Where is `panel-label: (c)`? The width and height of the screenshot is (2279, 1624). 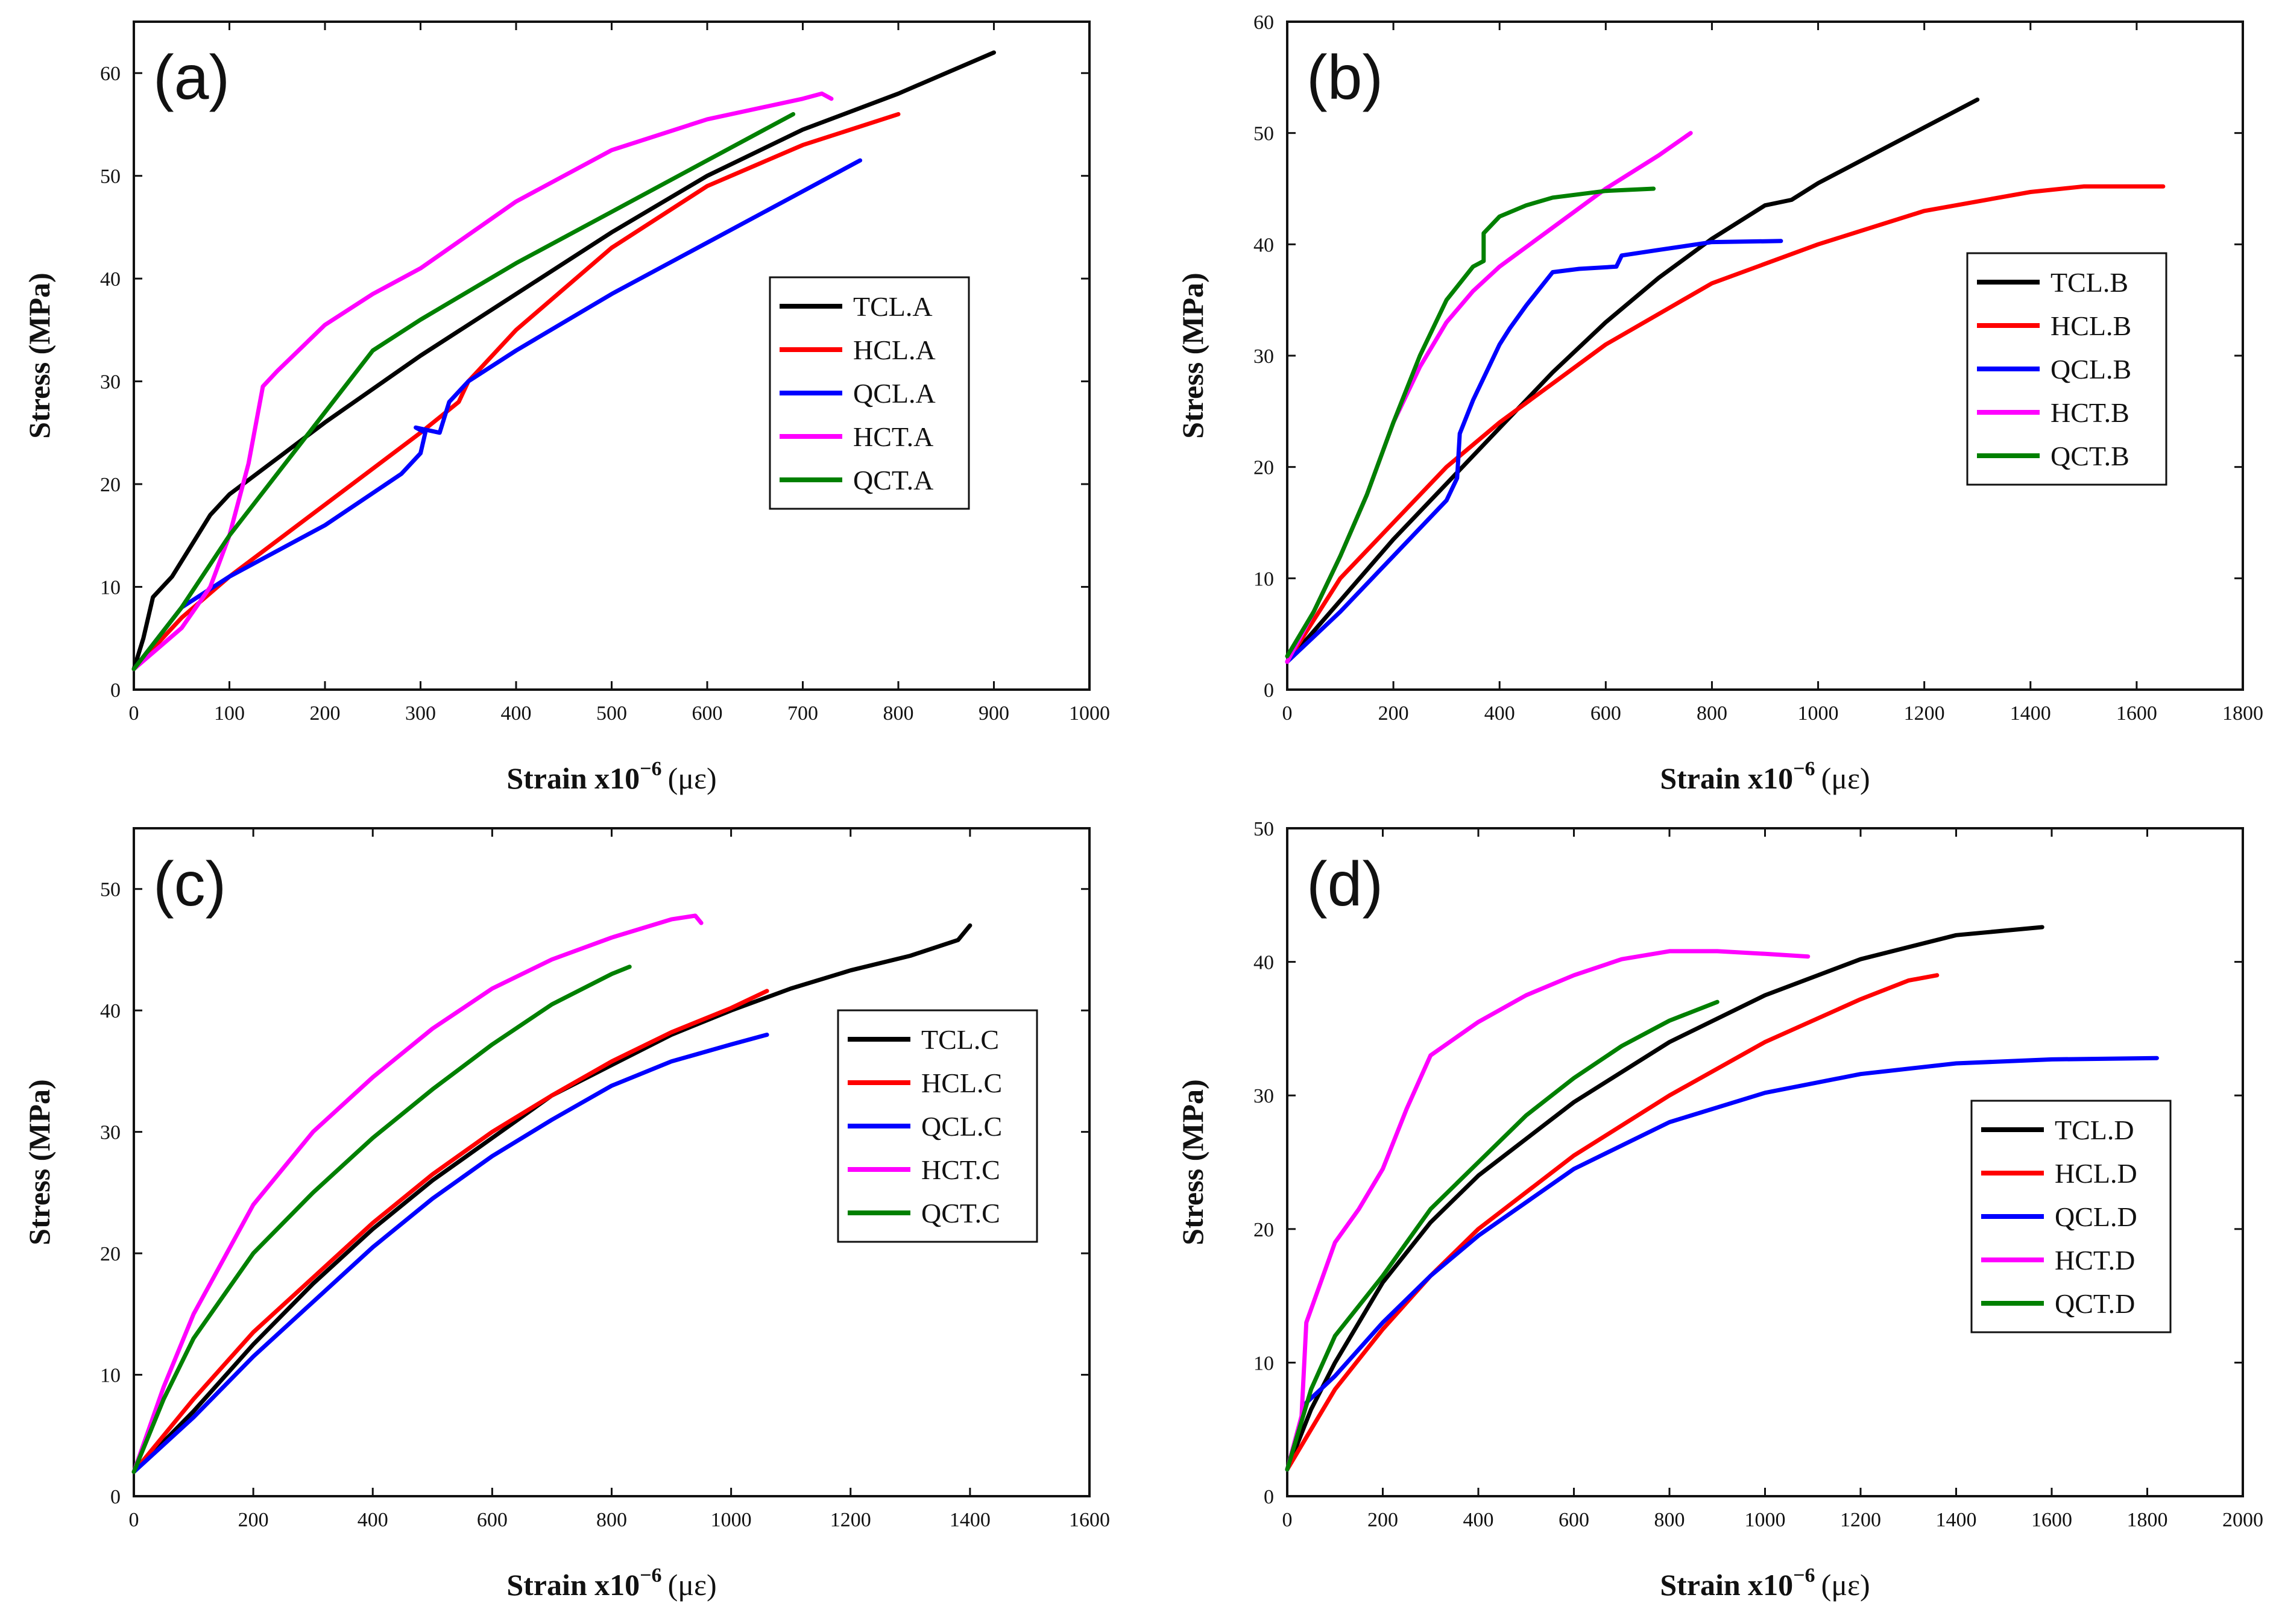 panel-label: (c) is located at coordinates (190, 884).